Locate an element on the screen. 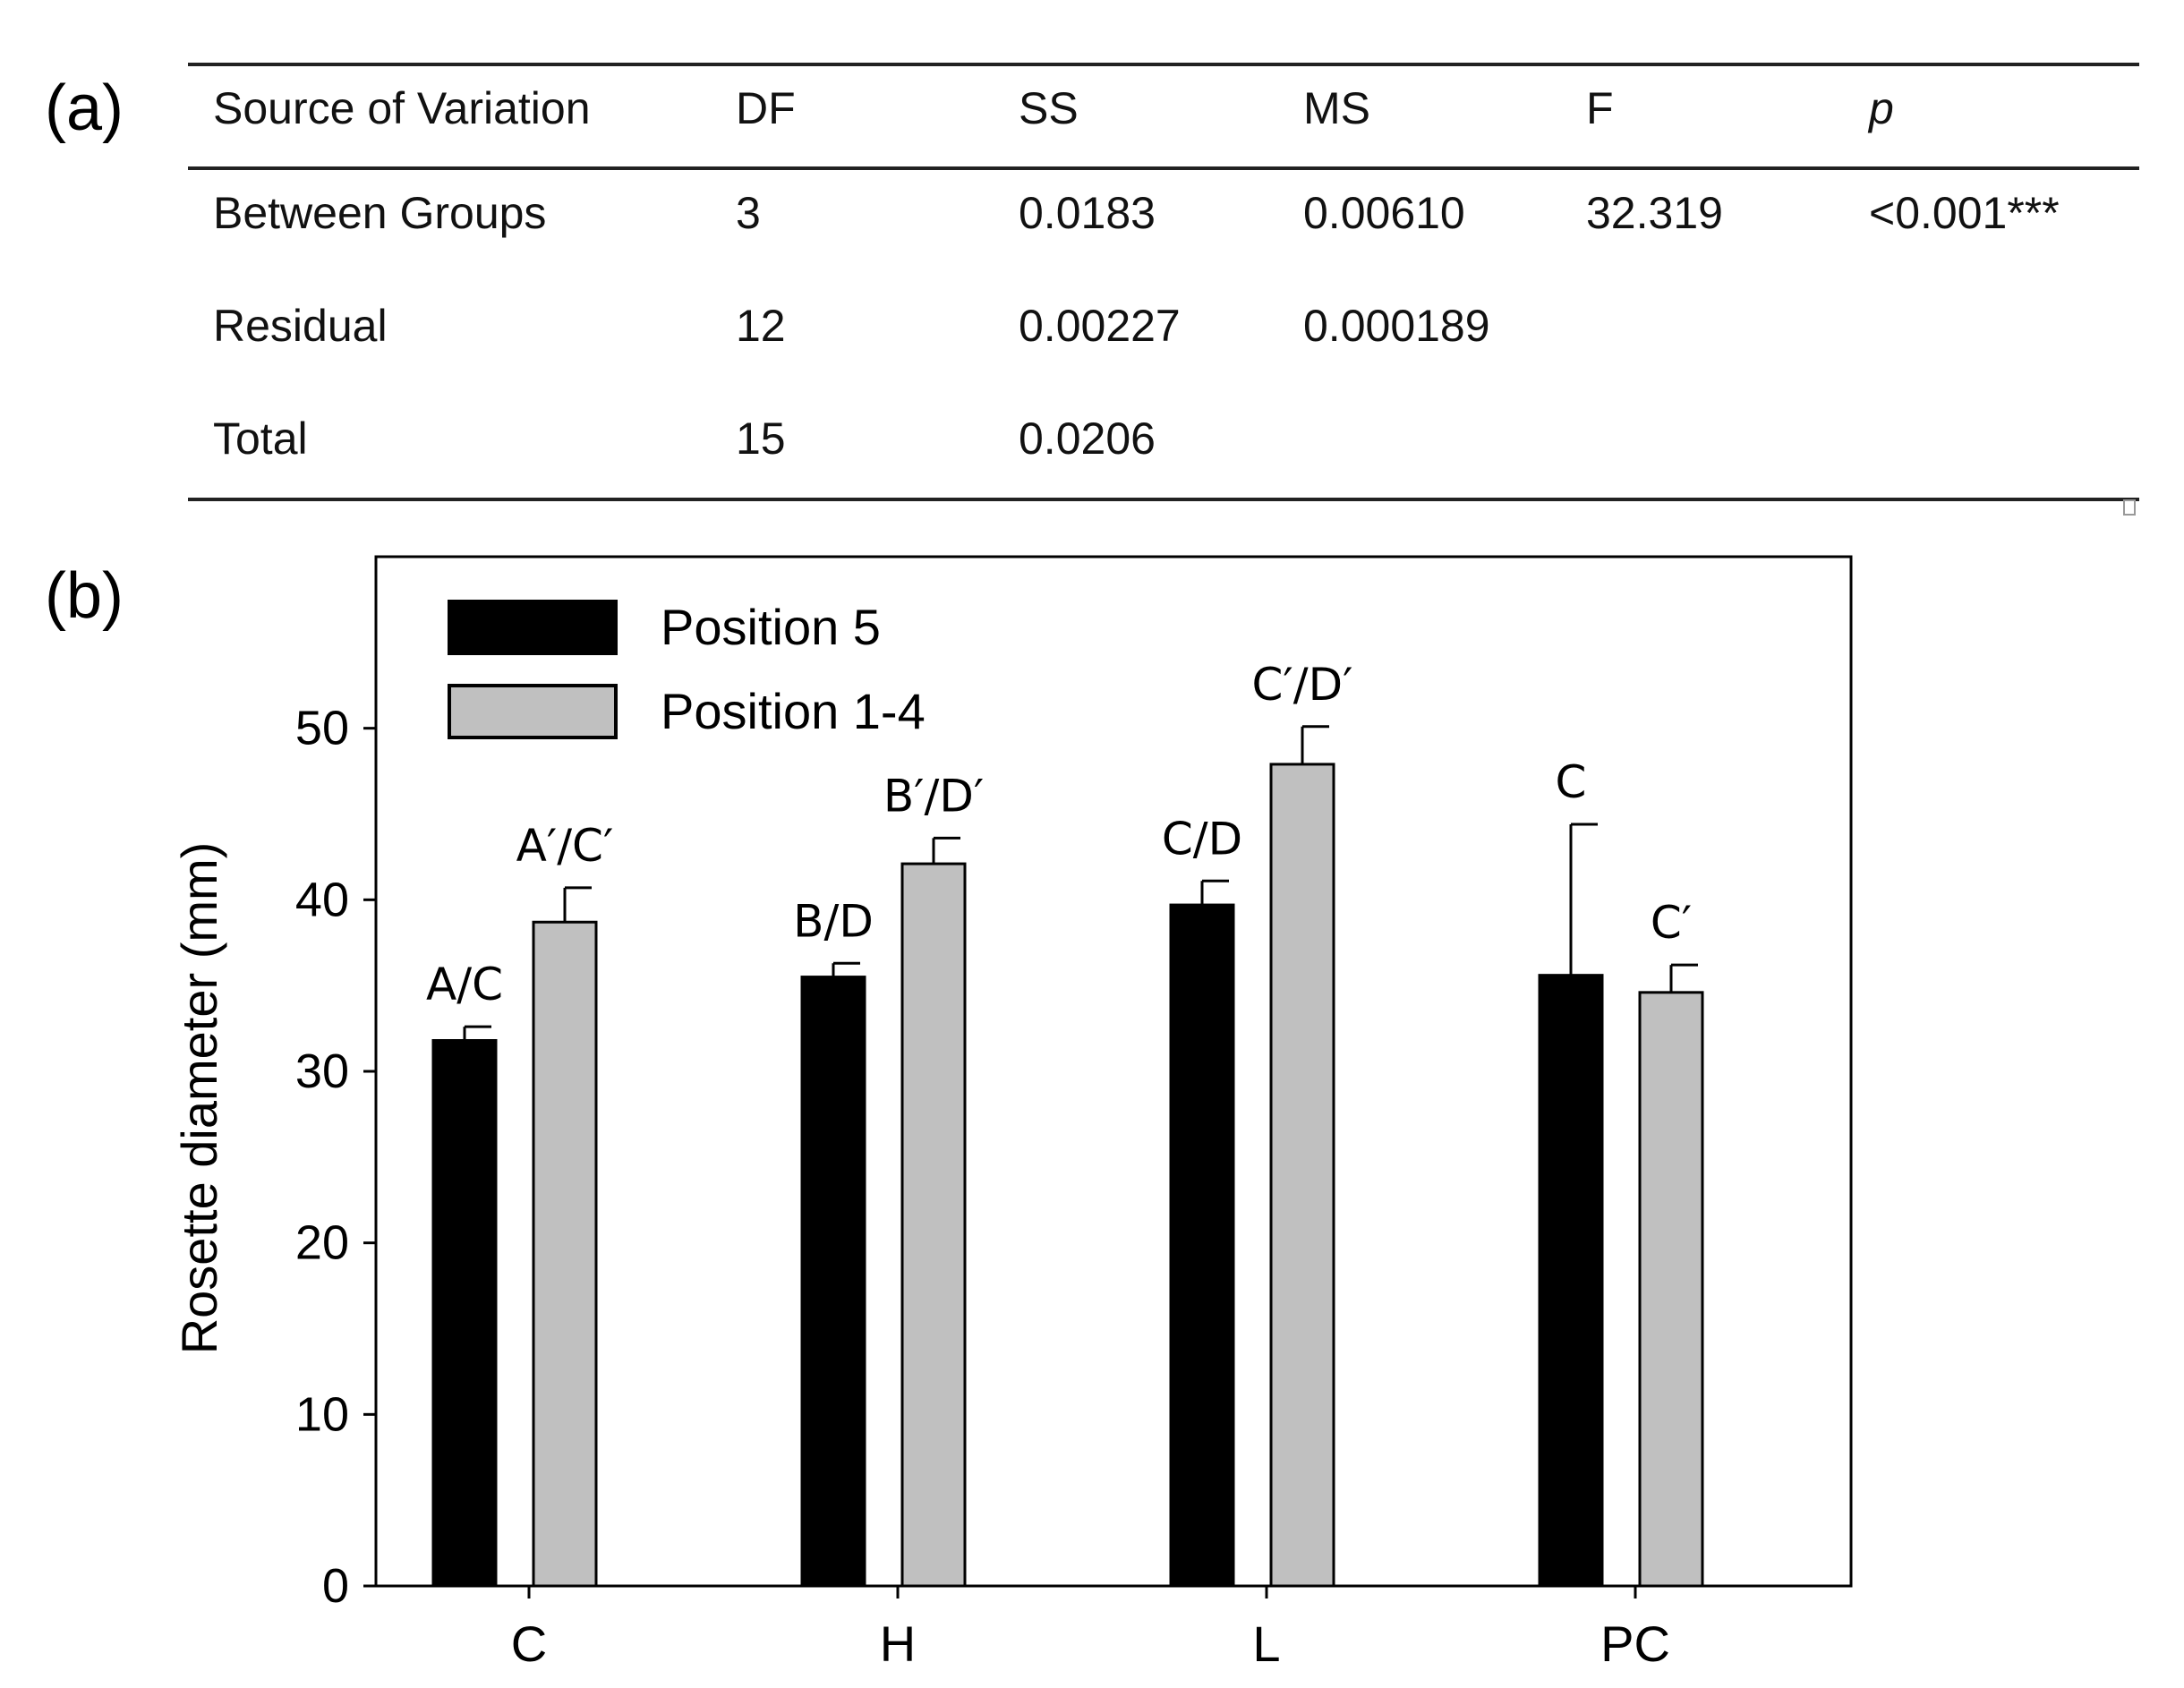 This screenshot has height=1688, width=2184. table-cell: Residual is located at coordinates (300, 326).